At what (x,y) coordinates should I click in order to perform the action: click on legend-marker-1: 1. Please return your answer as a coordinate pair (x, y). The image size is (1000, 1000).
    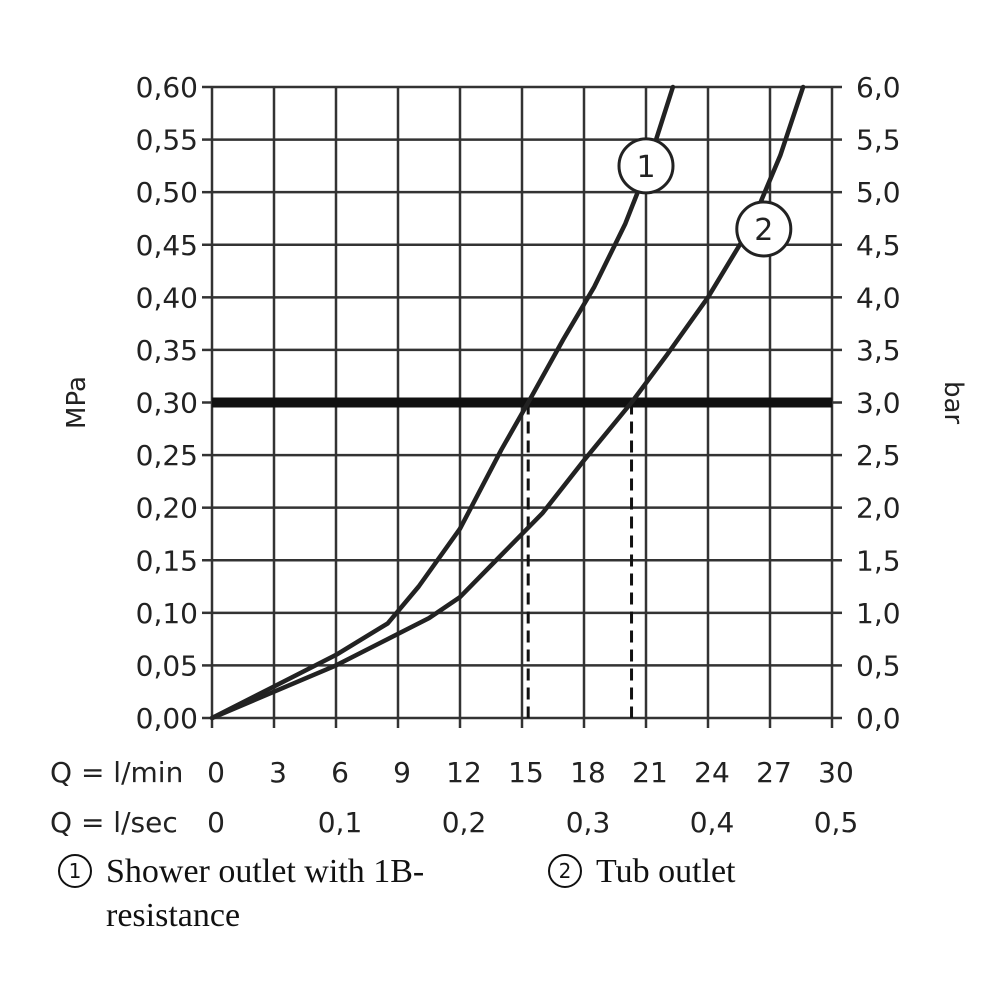
    Looking at the image, I should click on (75, 871).